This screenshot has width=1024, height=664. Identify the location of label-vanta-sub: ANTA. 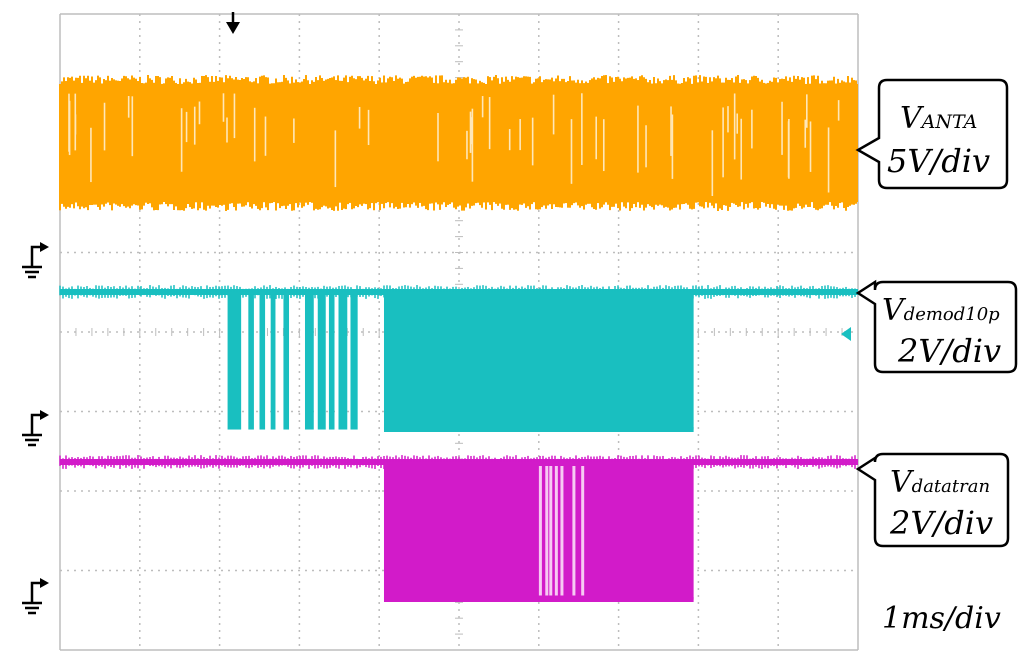
(949, 122).